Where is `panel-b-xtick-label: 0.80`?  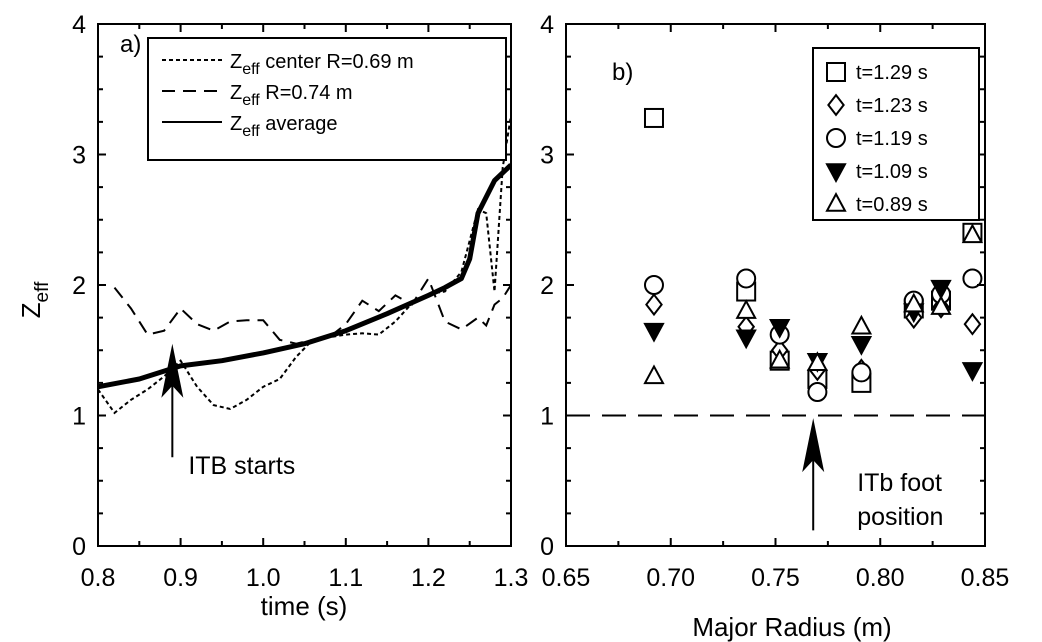
panel-b-xtick-label: 0.80 is located at coordinates (880, 578).